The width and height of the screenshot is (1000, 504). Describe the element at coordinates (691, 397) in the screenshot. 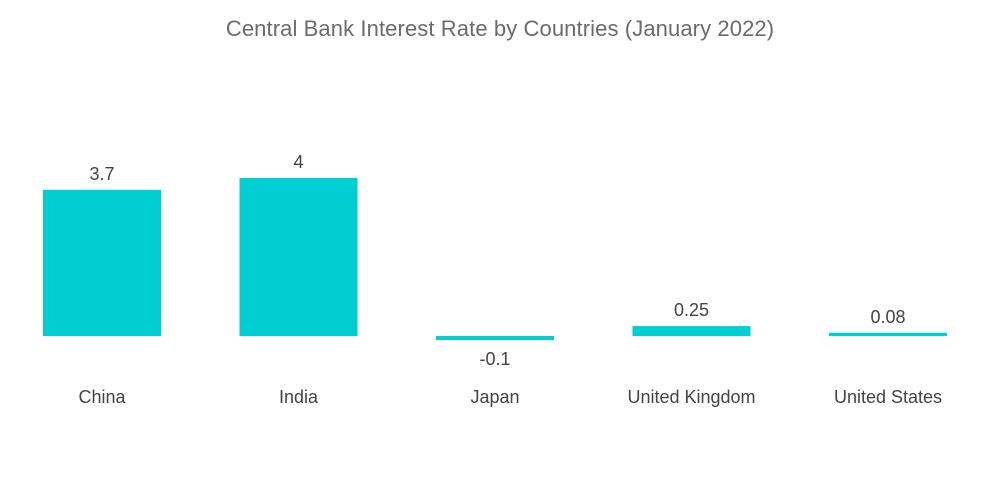

I see `category-label: United Kingdom` at that location.